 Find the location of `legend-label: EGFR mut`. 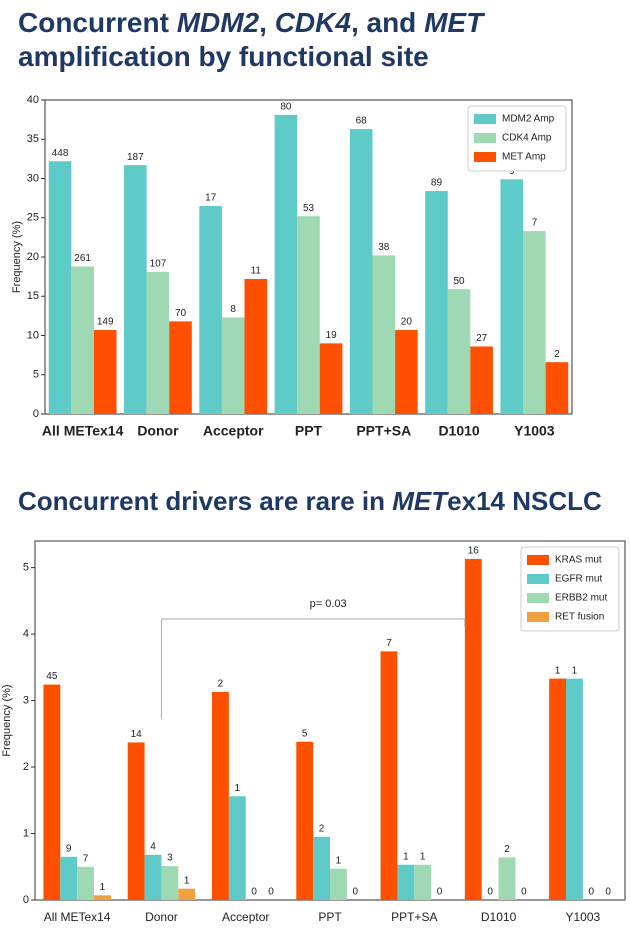

legend-label: EGFR mut is located at coordinates (578, 579).